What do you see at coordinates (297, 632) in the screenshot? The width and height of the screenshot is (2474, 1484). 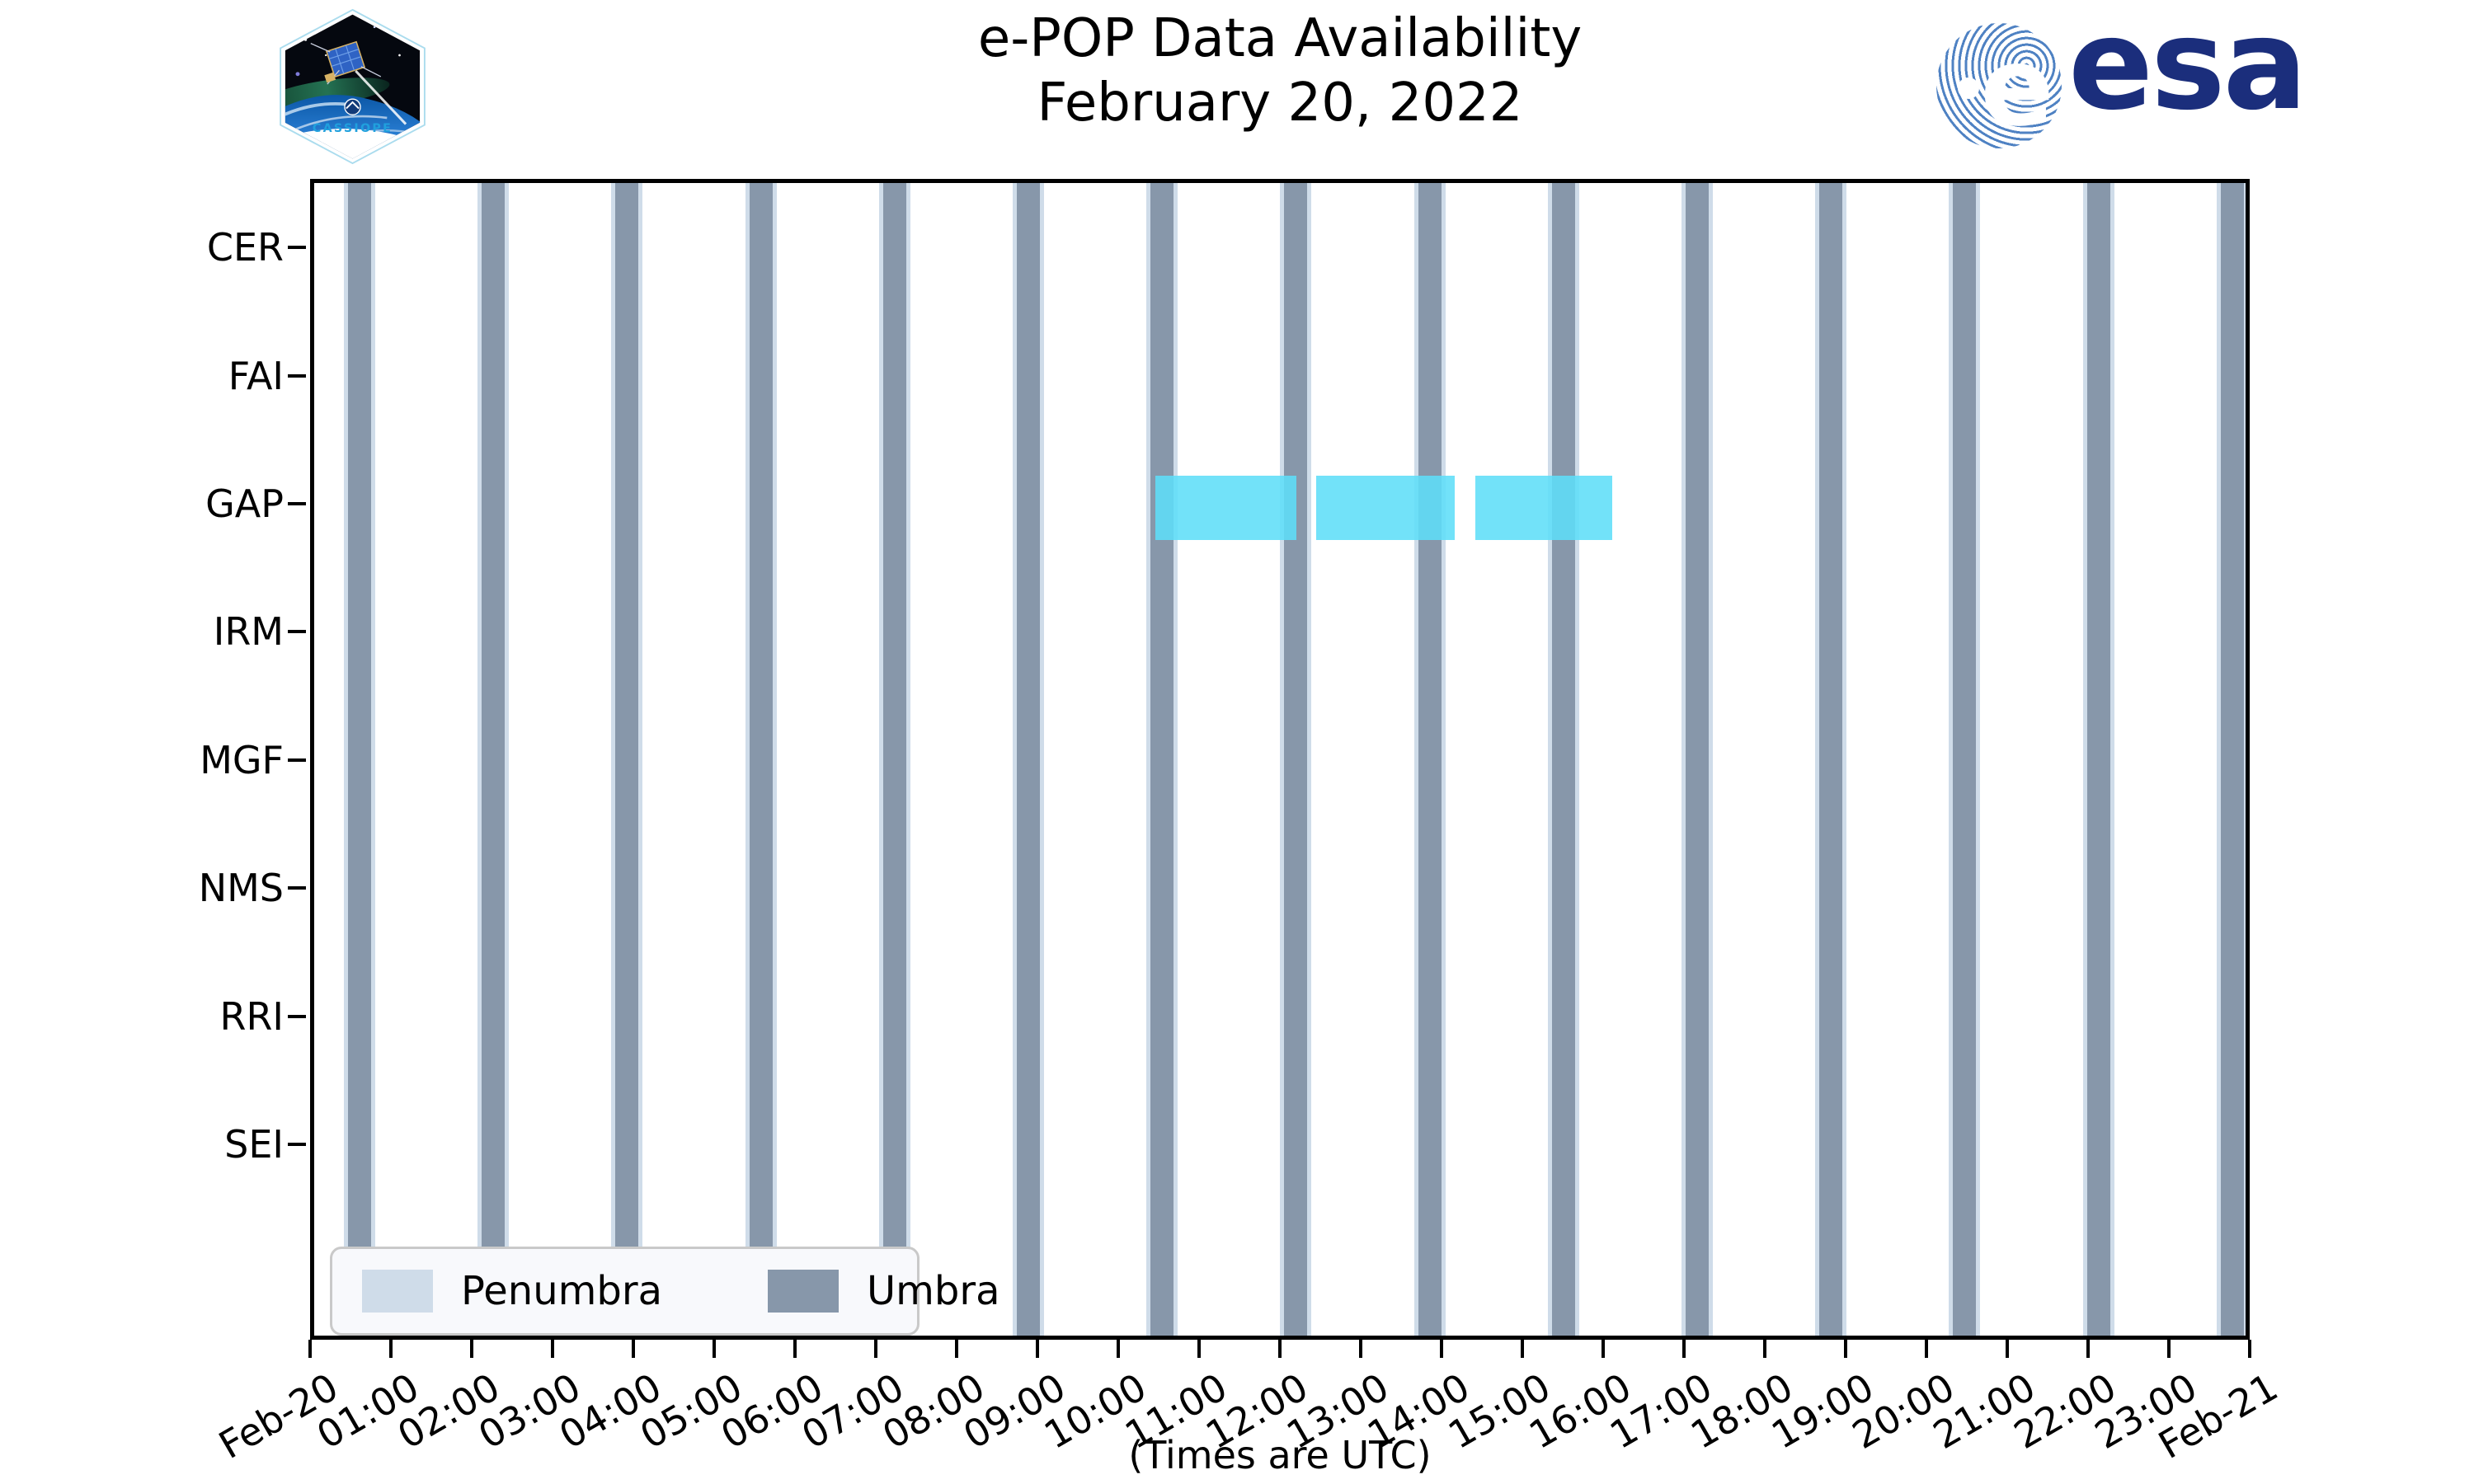 I see `y-tick-irm` at bounding box center [297, 632].